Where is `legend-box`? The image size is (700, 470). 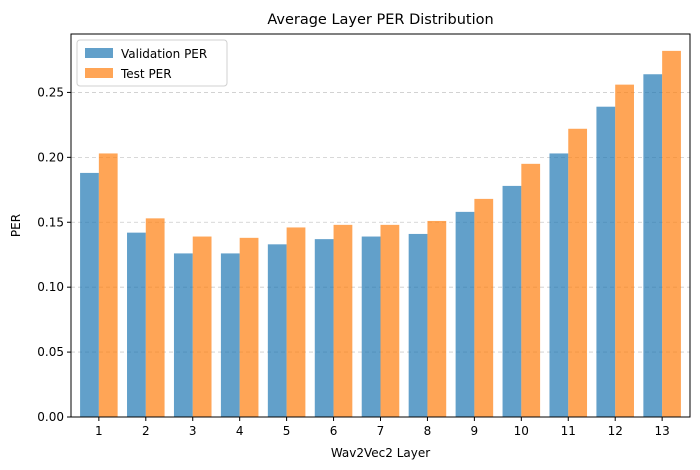 legend-box is located at coordinates (152, 63).